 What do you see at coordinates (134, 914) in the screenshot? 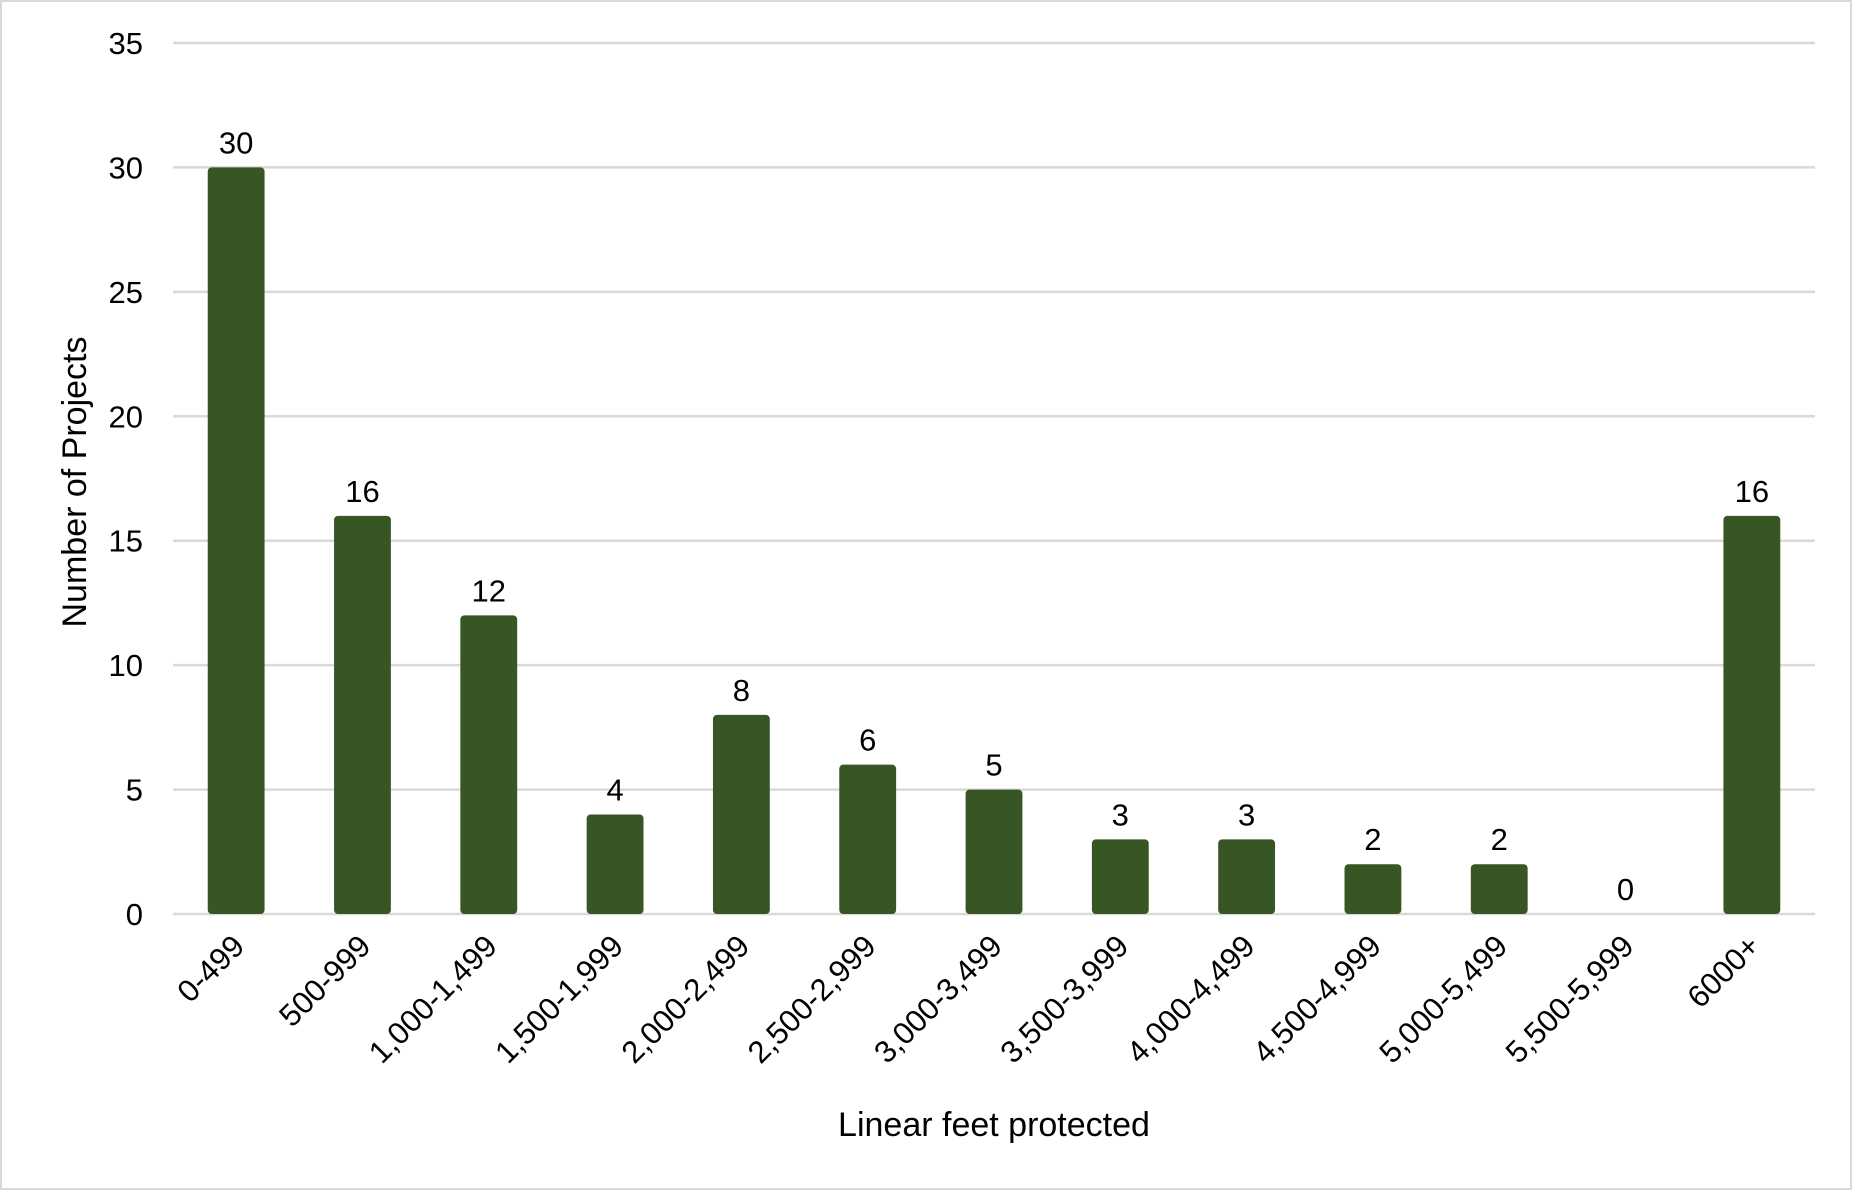
I see `y-tick-label: 0` at bounding box center [134, 914].